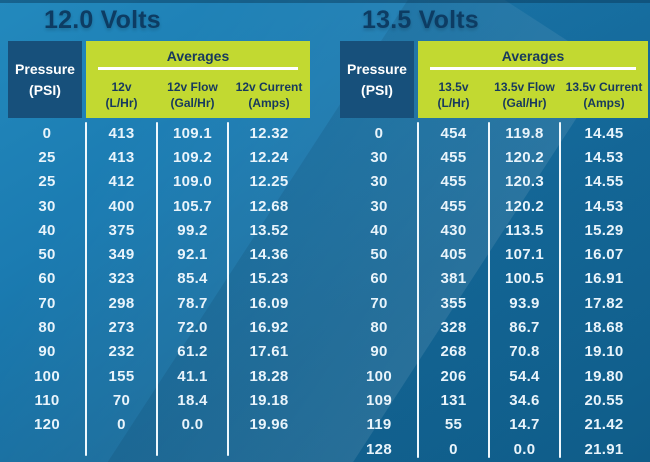 This screenshot has height=462, width=650. What do you see at coordinates (494, 279) in the screenshot?
I see `table-row: 60 381 100.5 16.91` at bounding box center [494, 279].